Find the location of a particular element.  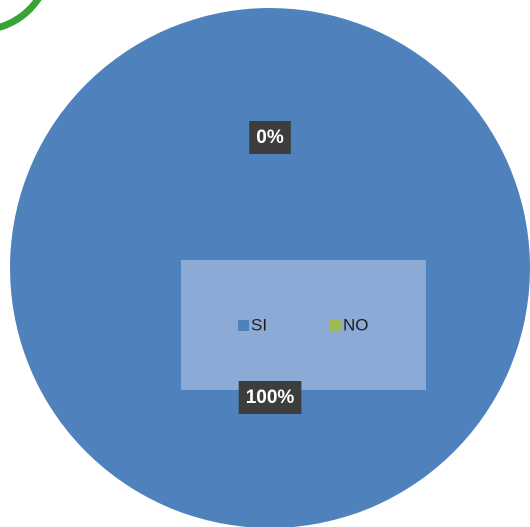

data-label: 0% is located at coordinates (270, 138).